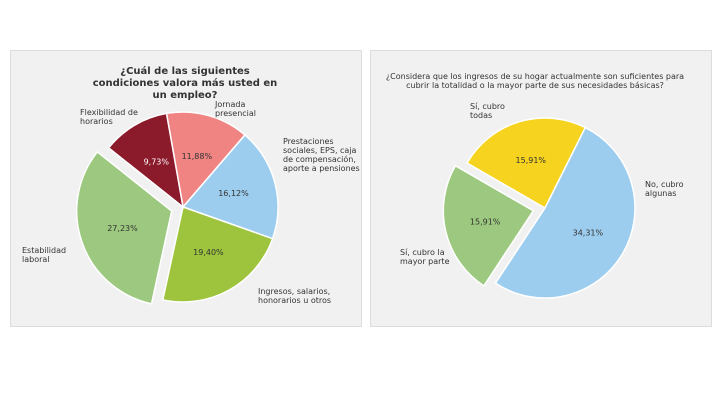  Describe the element at coordinates (197, 156) in the screenshot. I see `value-label: 11,88%` at that location.